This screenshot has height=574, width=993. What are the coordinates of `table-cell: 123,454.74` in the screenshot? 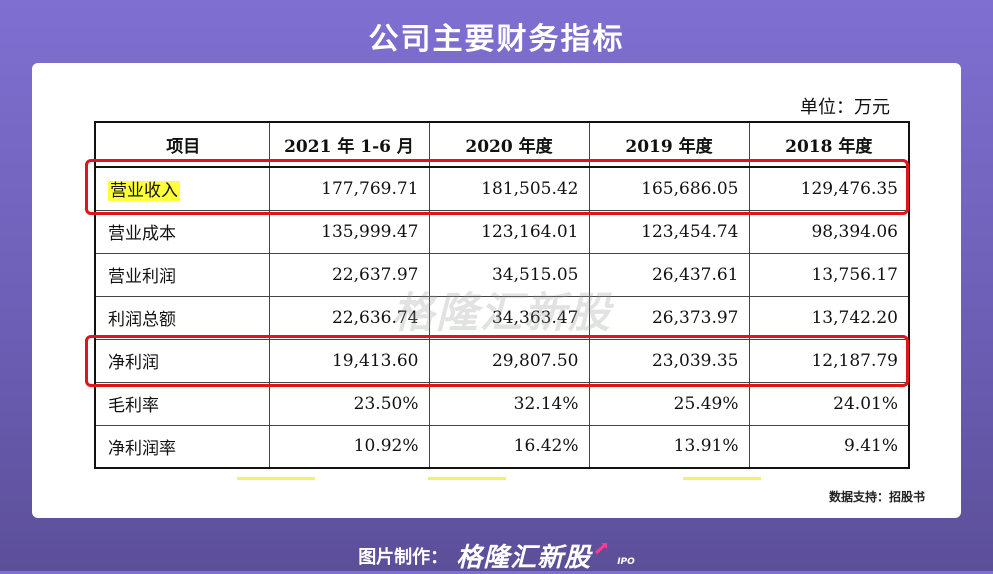 It's located at (669, 231).